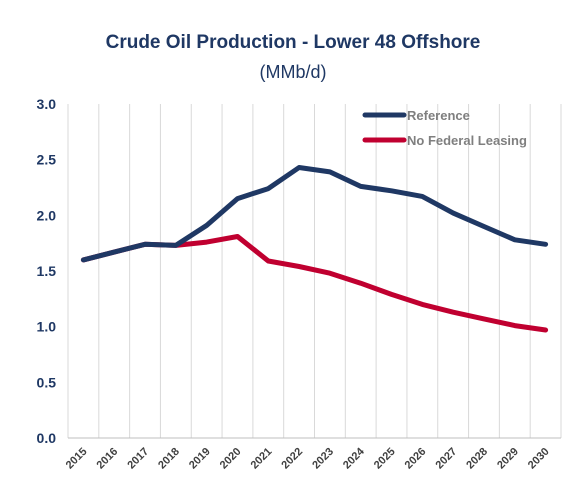  I want to click on x-tick-label: 2029, so click(508, 459).